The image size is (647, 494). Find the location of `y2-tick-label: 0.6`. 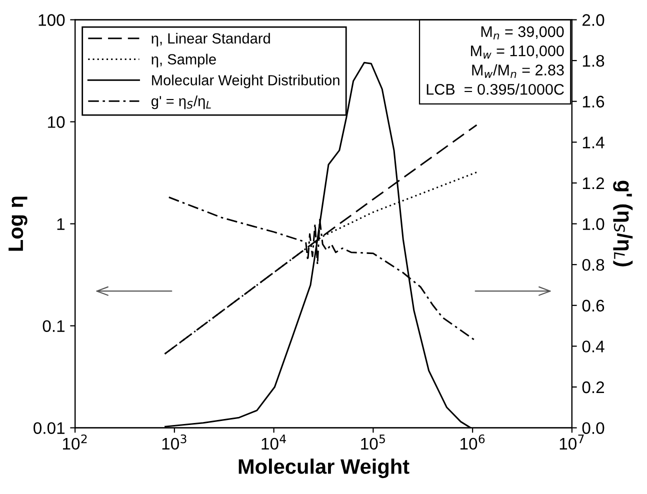

y2-tick-label: 0.6 is located at coordinates (593, 306).